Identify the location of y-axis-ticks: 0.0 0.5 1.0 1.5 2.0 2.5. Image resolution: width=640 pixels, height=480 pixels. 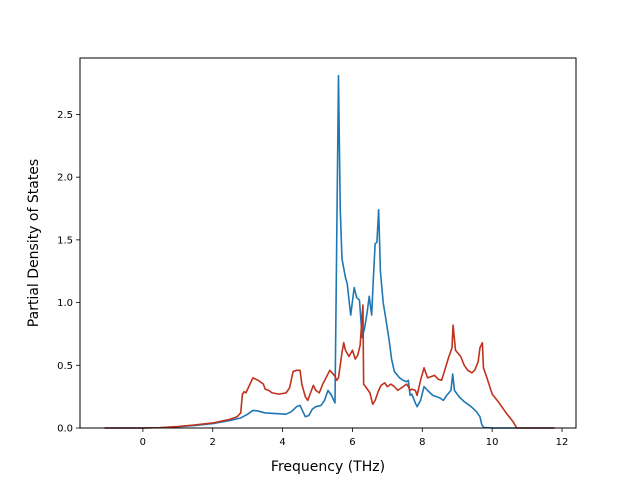
(68, 272).